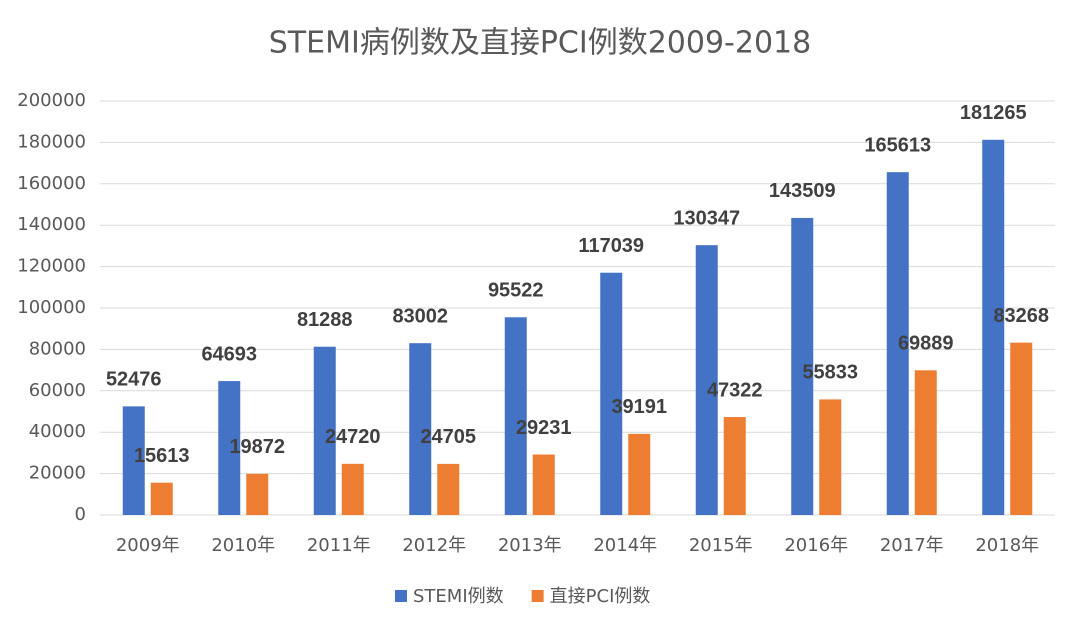  I want to click on x-tick-label: 2009年, so click(148, 545).